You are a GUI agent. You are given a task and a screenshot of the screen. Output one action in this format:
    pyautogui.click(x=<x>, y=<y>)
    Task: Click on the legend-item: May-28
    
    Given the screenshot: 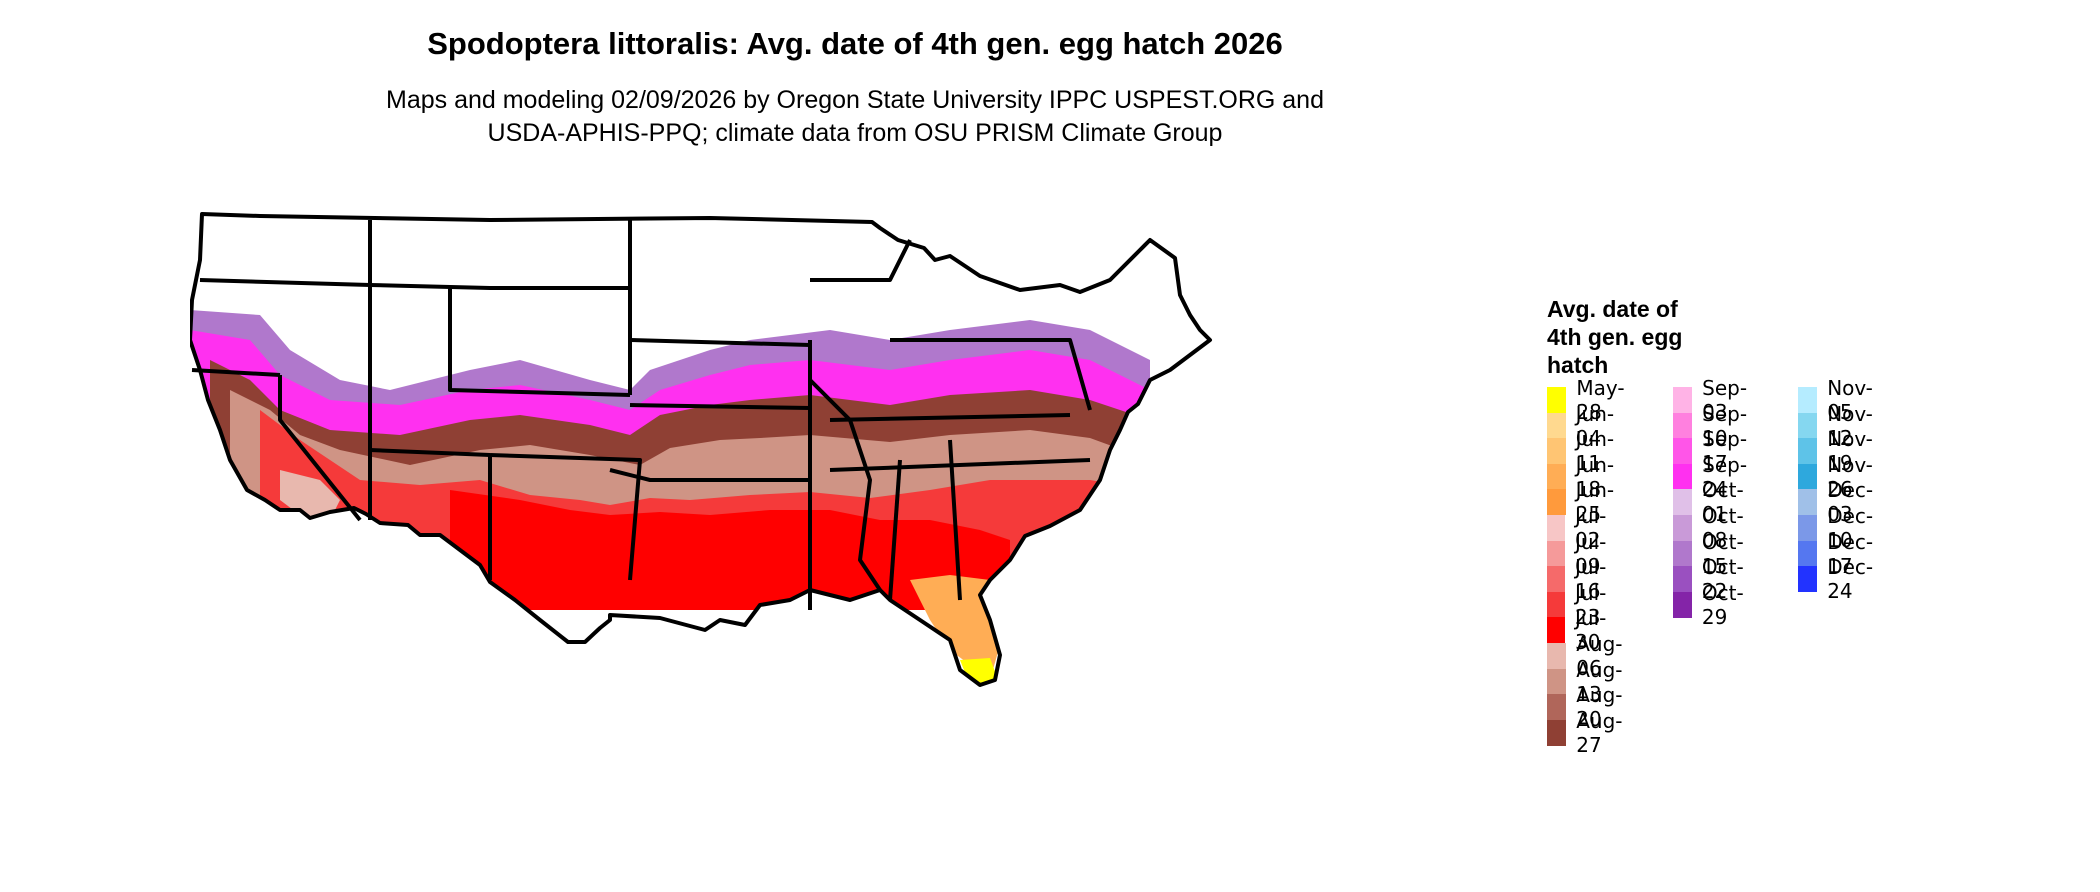 What is the action you would take?
    pyautogui.click(x=1589, y=400)
    